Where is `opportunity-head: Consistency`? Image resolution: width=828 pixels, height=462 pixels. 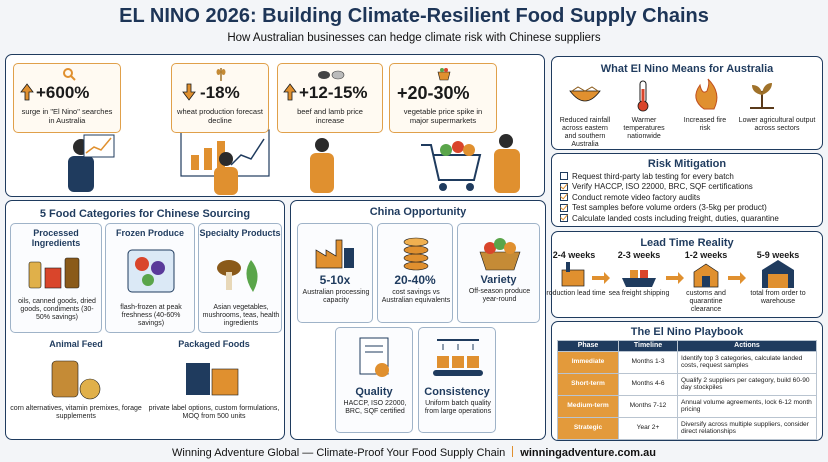
opportunity-head: Consistency is located at coordinates (457, 392).